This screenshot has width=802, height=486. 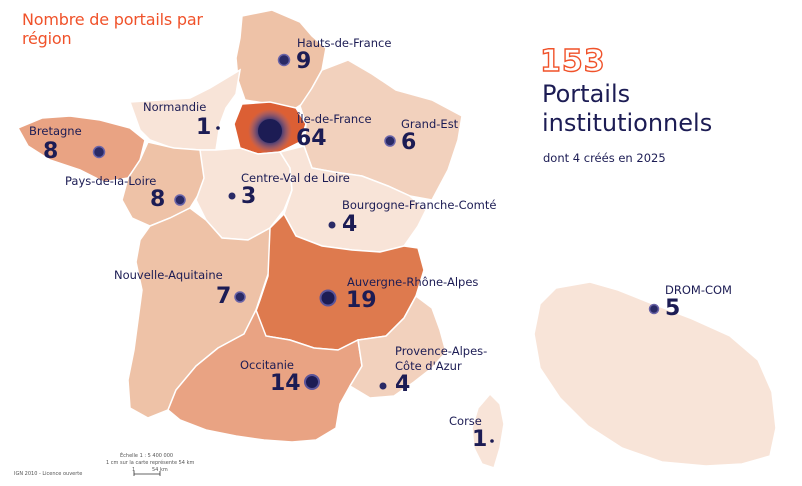 I want to click on label-occitanie: Occitanie, so click(x=267, y=365).